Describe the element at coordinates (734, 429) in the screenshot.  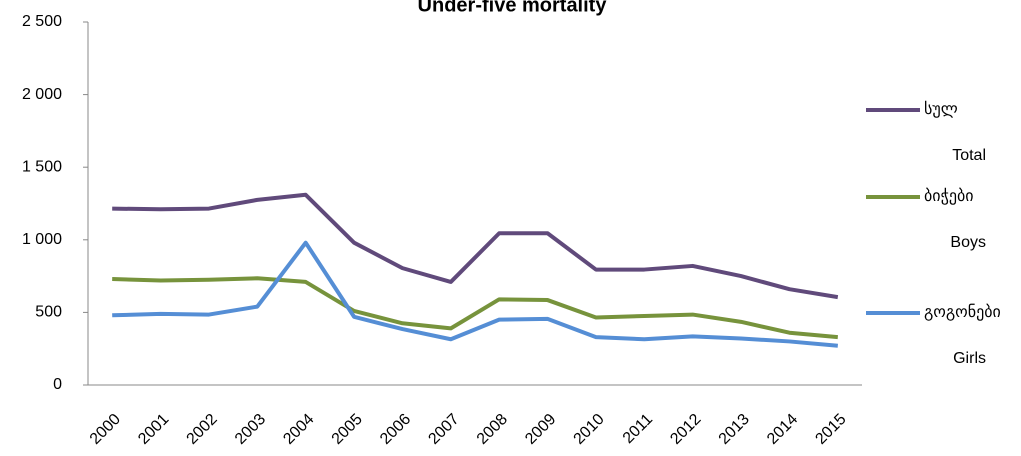
I see `x-tick-label: 2013` at that location.